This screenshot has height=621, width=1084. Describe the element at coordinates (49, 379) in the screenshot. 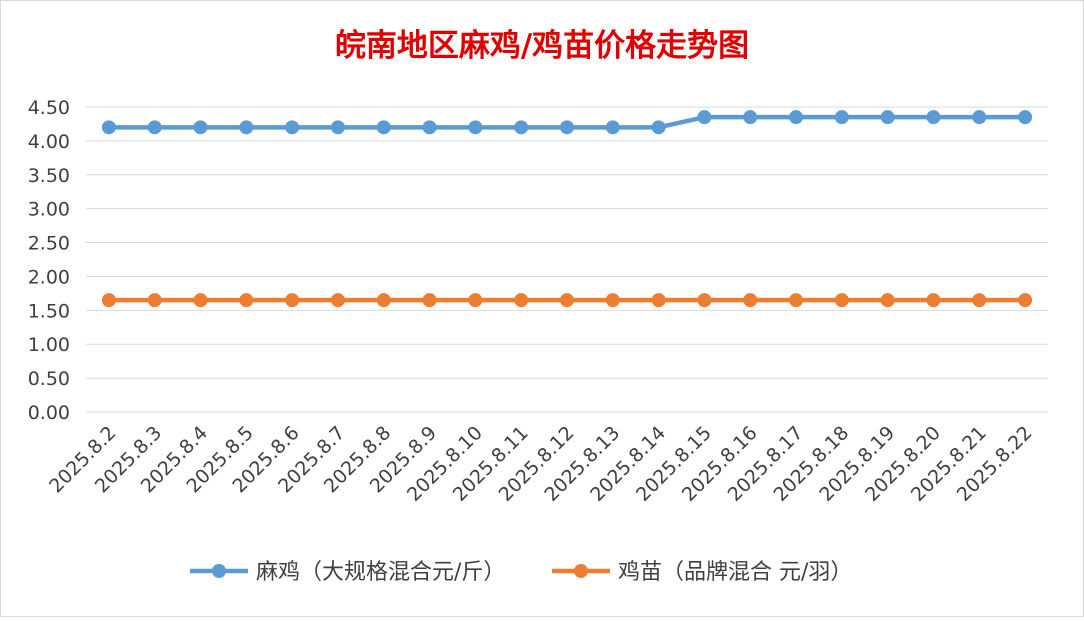

I see `y-tick-label: 0.50` at that location.